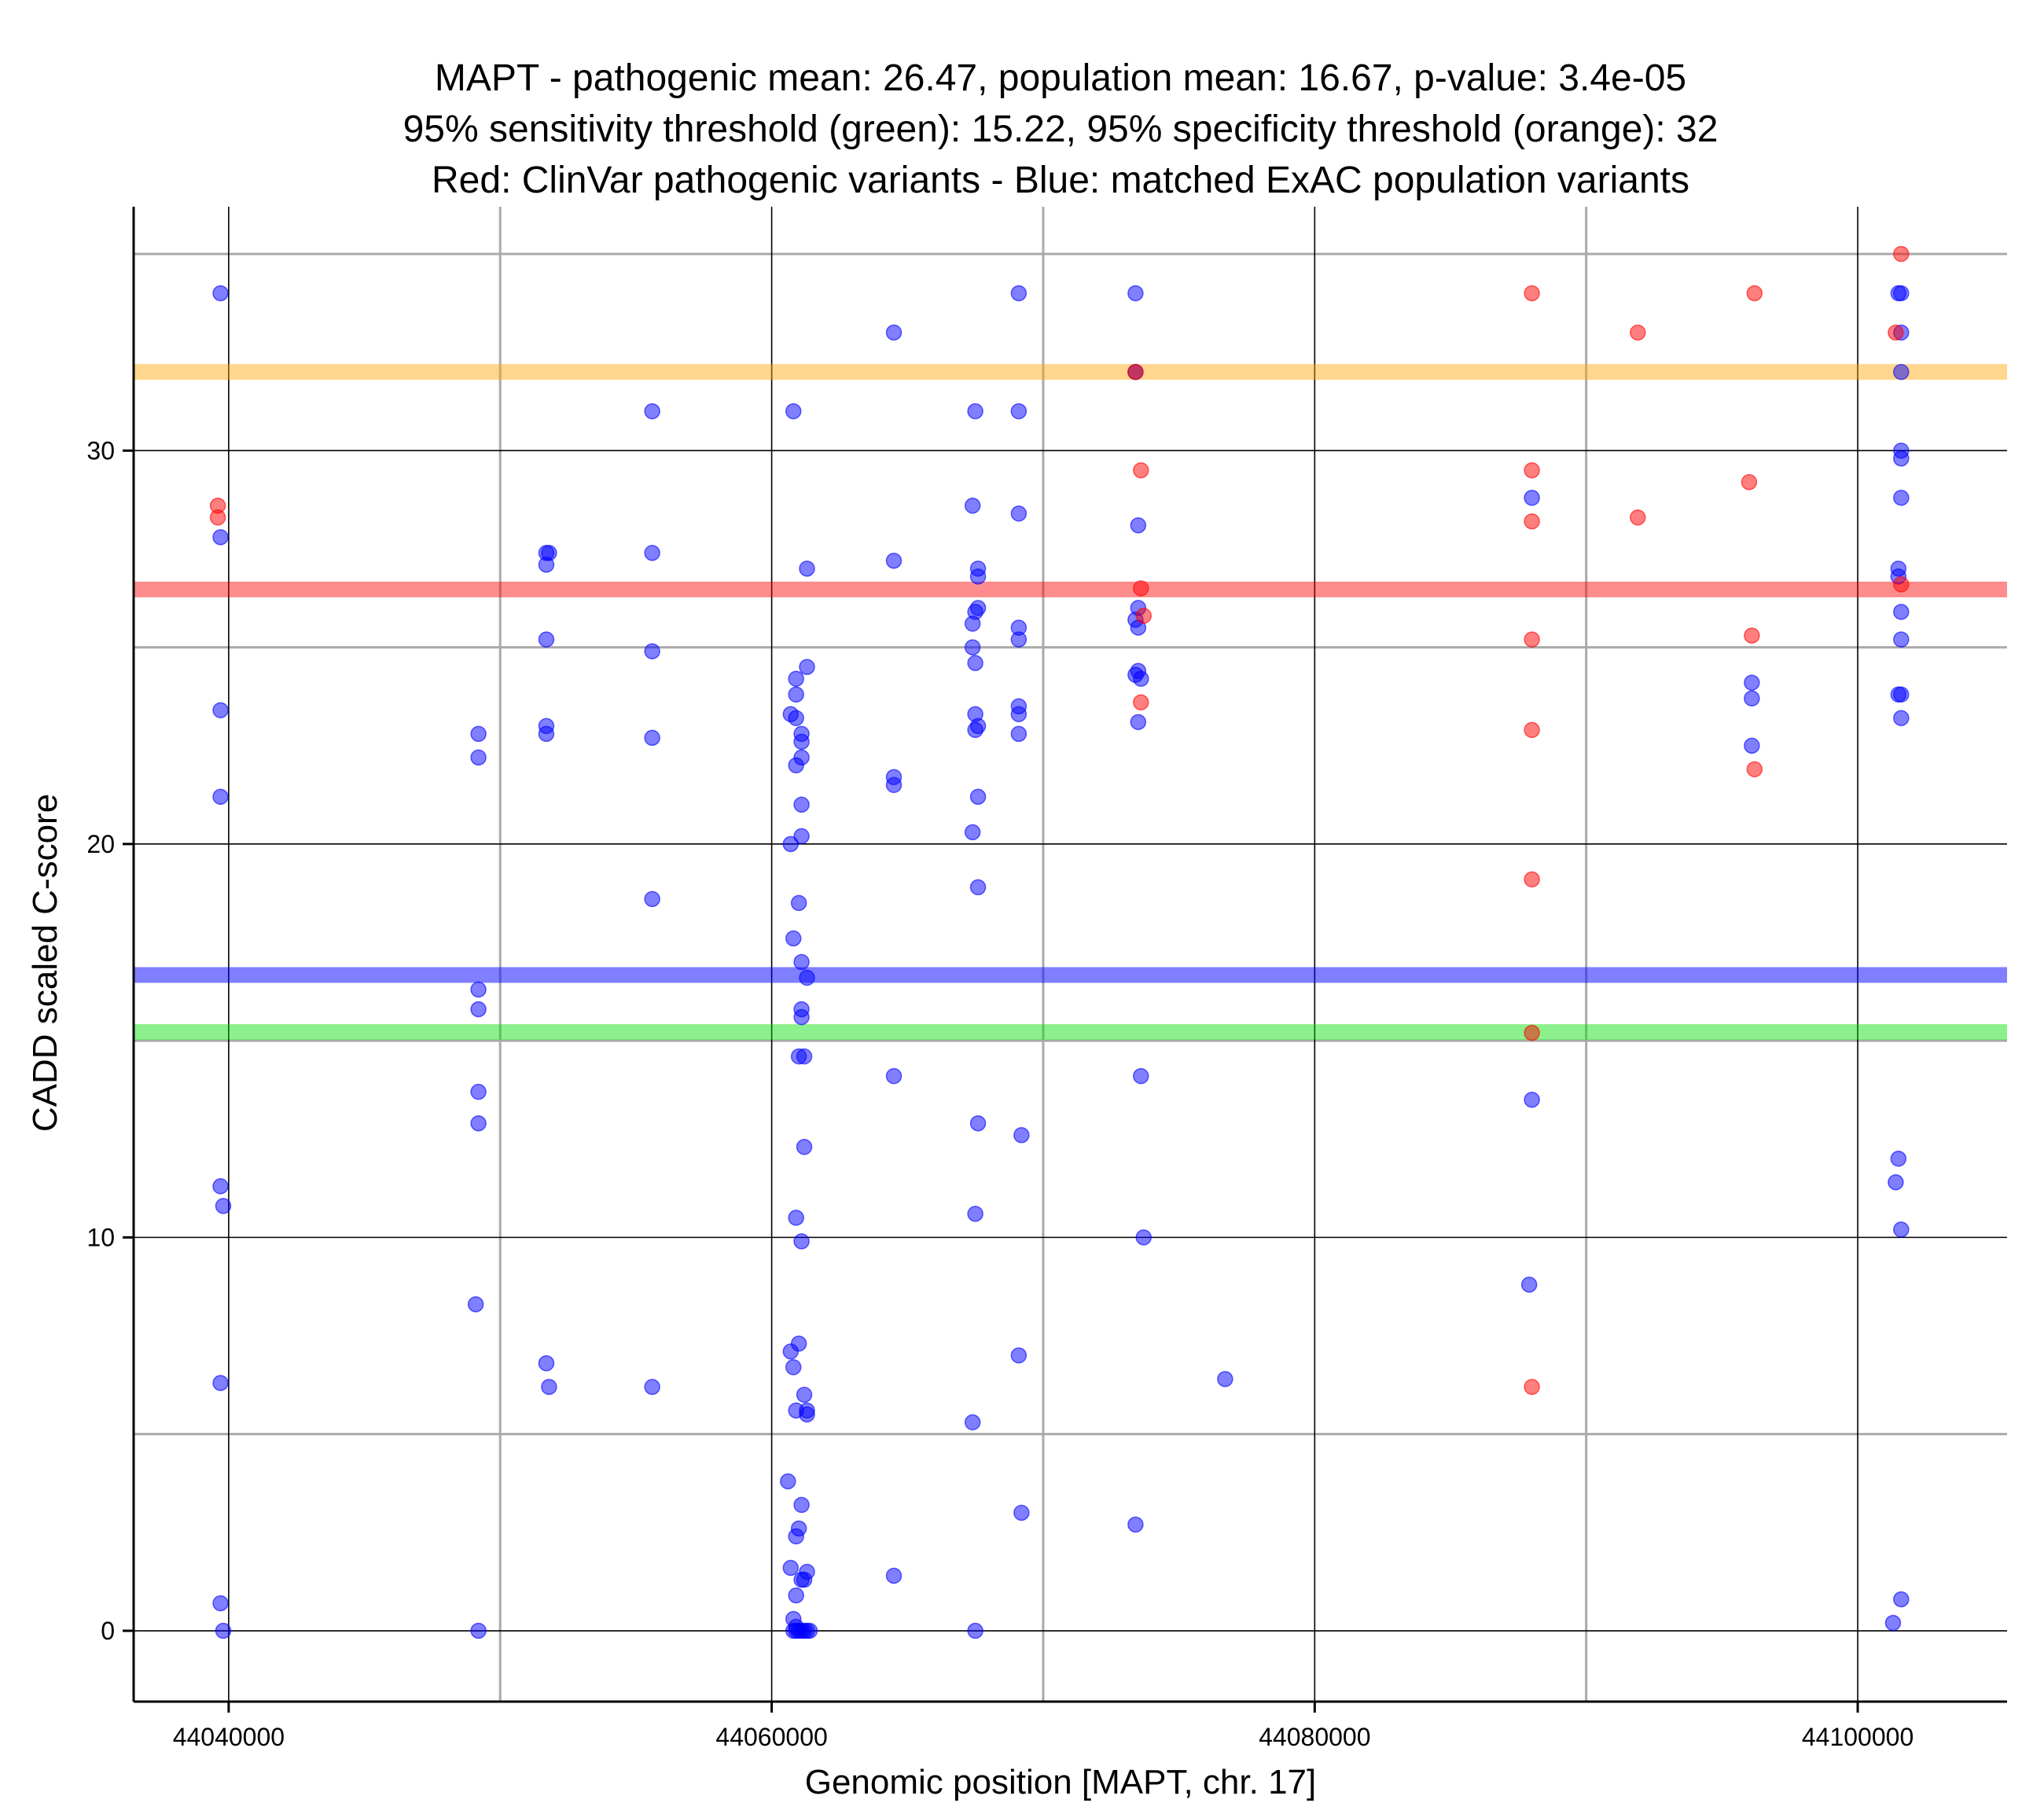 This screenshot has height=1814, width=2044. What do you see at coordinates (771, 1737) in the screenshot?
I see `x-tick-label: 44060000` at bounding box center [771, 1737].